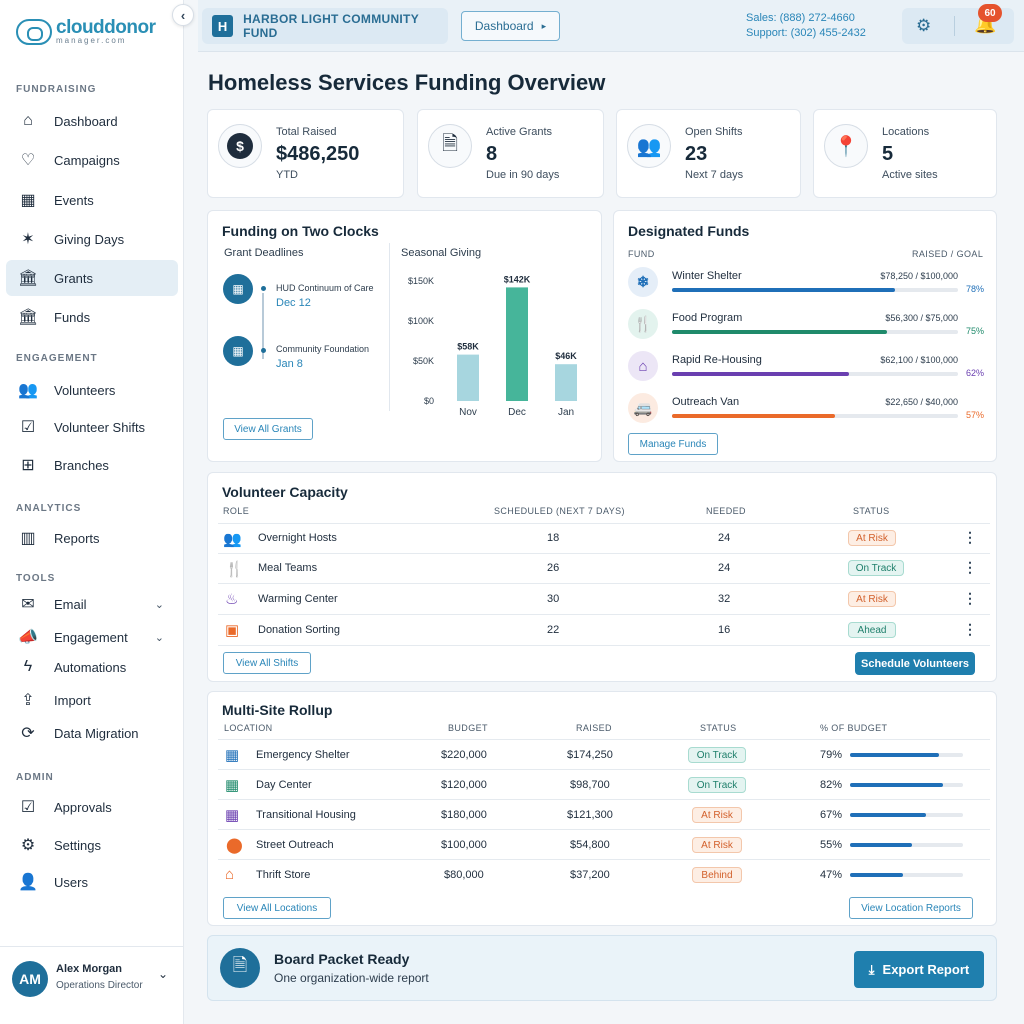 The width and height of the screenshot is (1024, 1024). Describe the element at coordinates (92, 604) in the screenshot. I see `sidebar-item-email: ✉ Email ⌄` at that location.